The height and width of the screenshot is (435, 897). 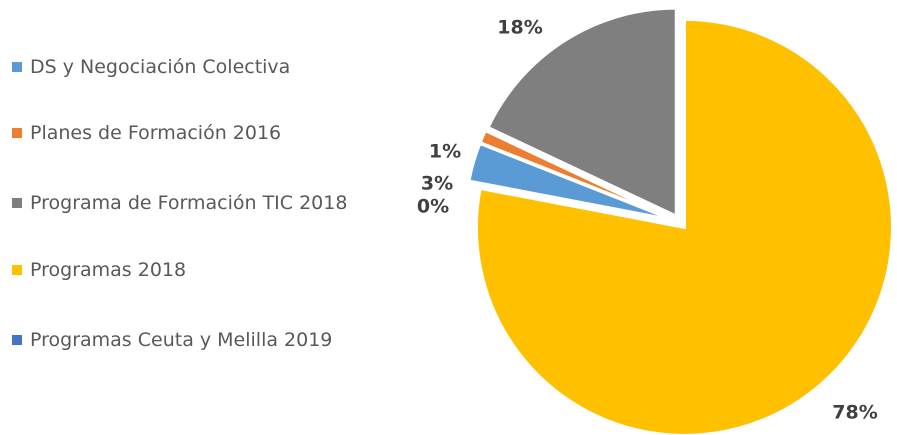 I want to click on legend-label: Programas Ceuta y Melilla 2019, so click(x=181, y=340).